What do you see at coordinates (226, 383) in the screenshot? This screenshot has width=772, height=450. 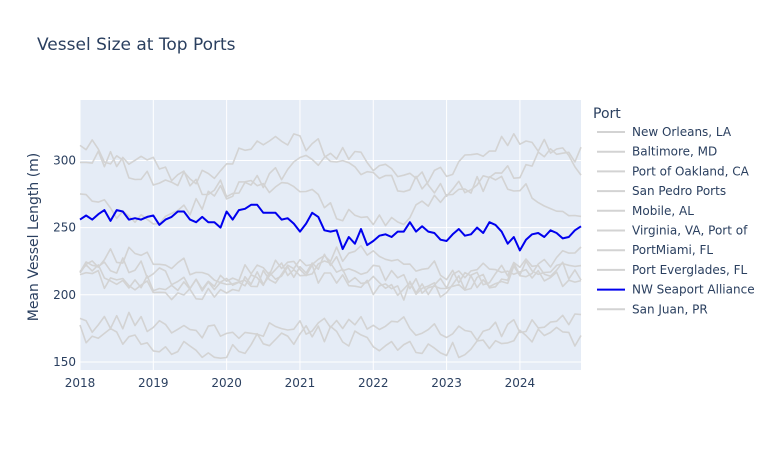 I see `x-tick-label: 2020` at bounding box center [226, 383].